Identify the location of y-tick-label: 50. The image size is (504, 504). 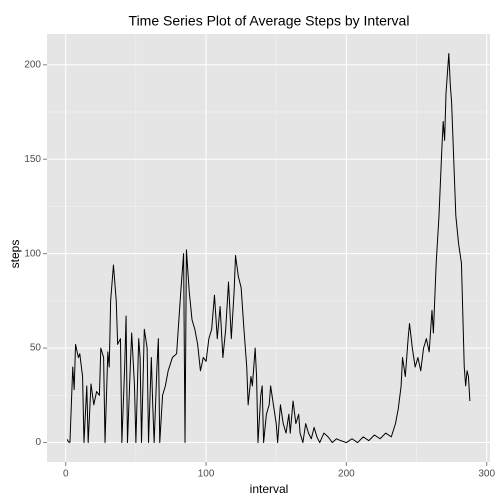
(36, 348).